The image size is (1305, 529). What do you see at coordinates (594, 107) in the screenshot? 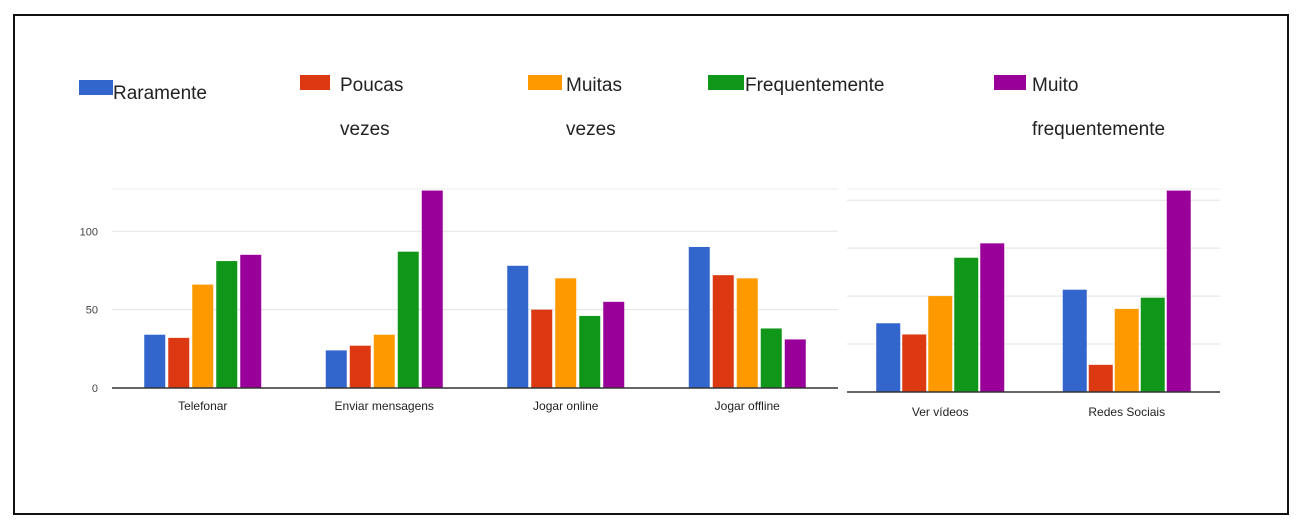
I see `legend-label: Muitas vezes` at bounding box center [594, 107].